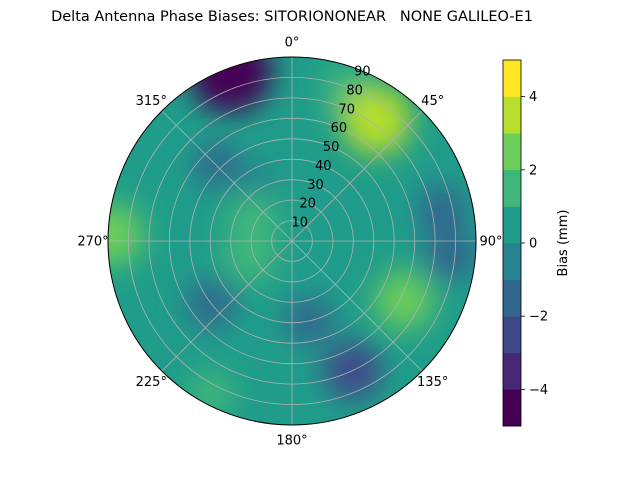  I want to click on radial-tick-label: 80, so click(354, 90).